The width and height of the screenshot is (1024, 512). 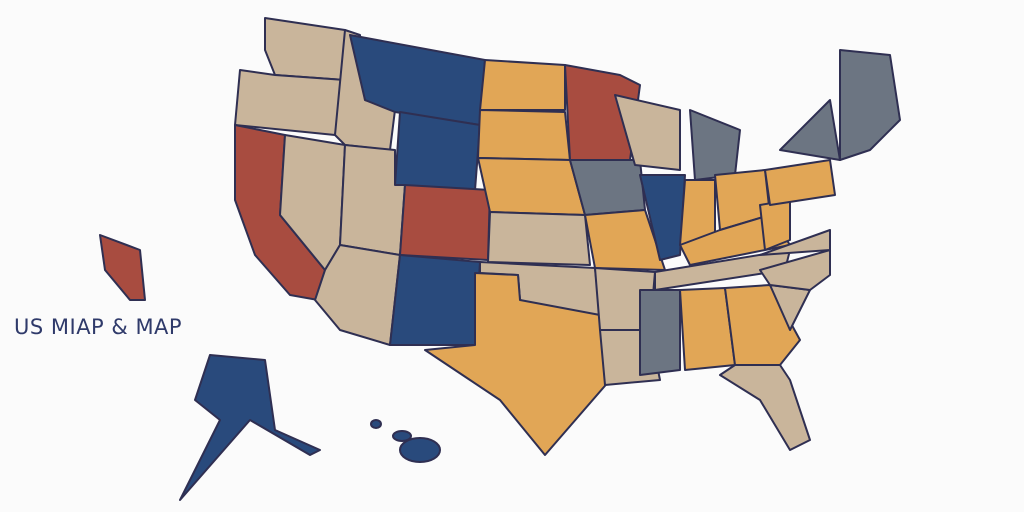 What do you see at coordinates (98, 327) in the screenshot?
I see `map-title: US MIAP & MAP` at bounding box center [98, 327].